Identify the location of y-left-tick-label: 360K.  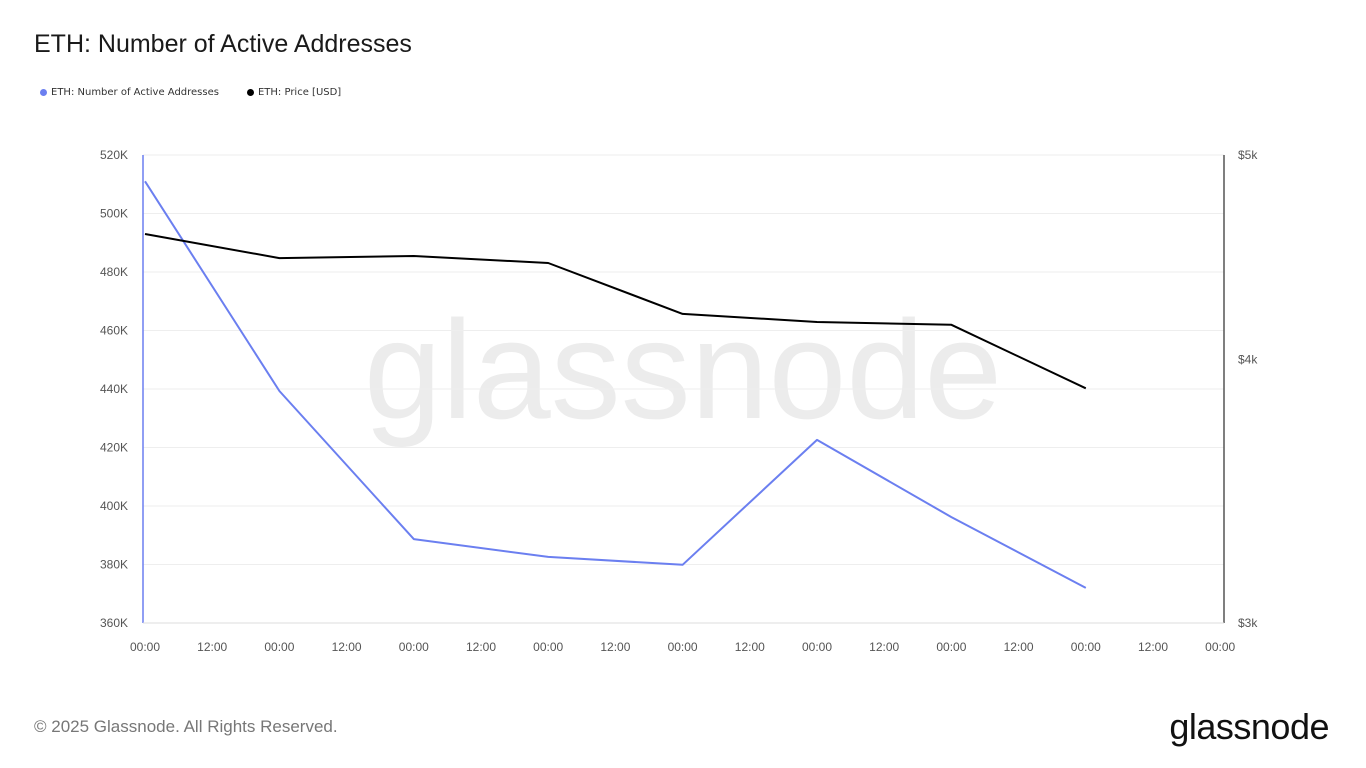
(114, 623).